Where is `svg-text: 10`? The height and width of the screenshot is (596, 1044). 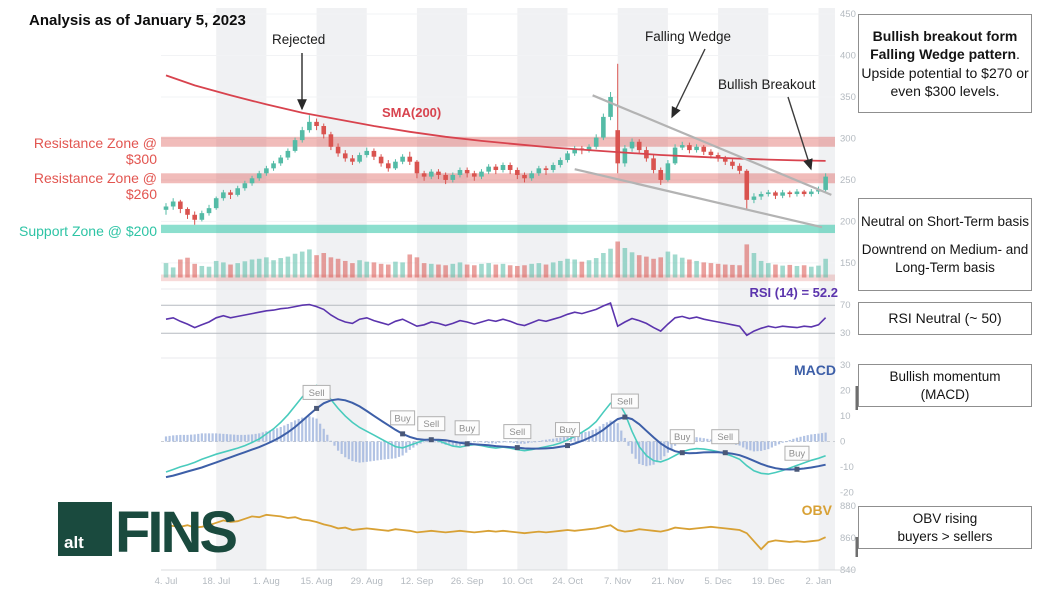
svg-text: 10 is located at coordinates (845, 416).